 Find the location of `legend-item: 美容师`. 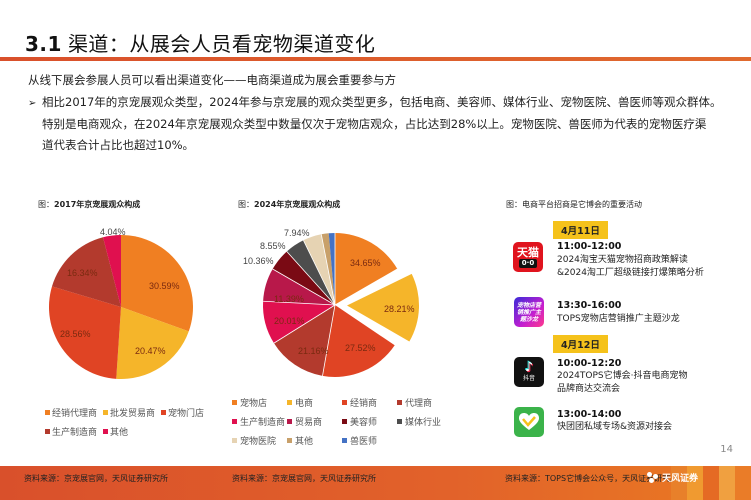

legend-item: 美容师 is located at coordinates (369, 421).